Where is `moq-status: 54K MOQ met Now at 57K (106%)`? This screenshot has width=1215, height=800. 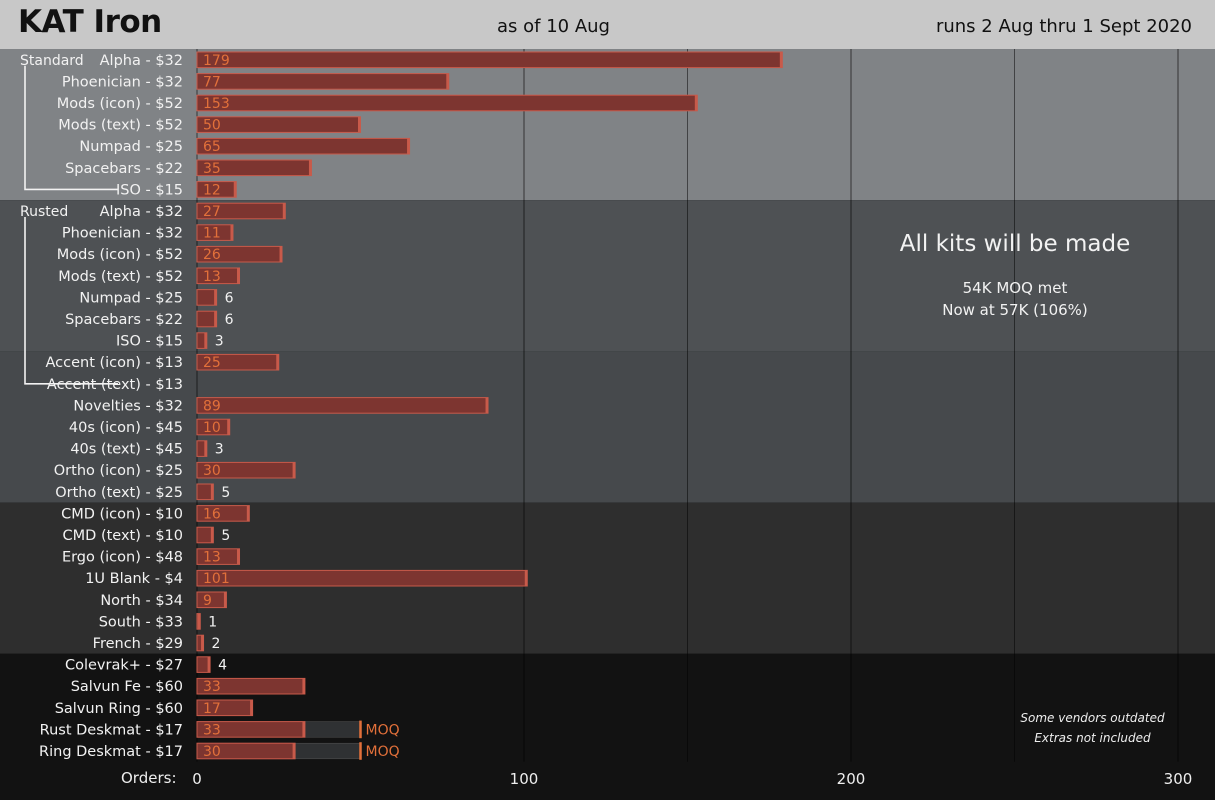
moq-status: 54K MOQ met Now at 57K (106%) is located at coordinates (1015, 299).